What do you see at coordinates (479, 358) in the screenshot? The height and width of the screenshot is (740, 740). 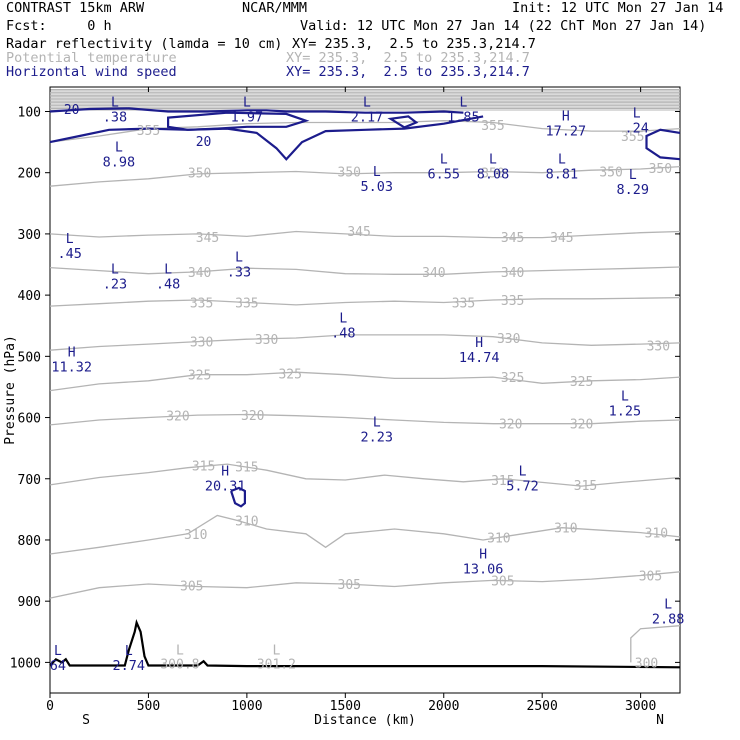 I see `extremum-value: 14.74` at bounding box center [479, 358].